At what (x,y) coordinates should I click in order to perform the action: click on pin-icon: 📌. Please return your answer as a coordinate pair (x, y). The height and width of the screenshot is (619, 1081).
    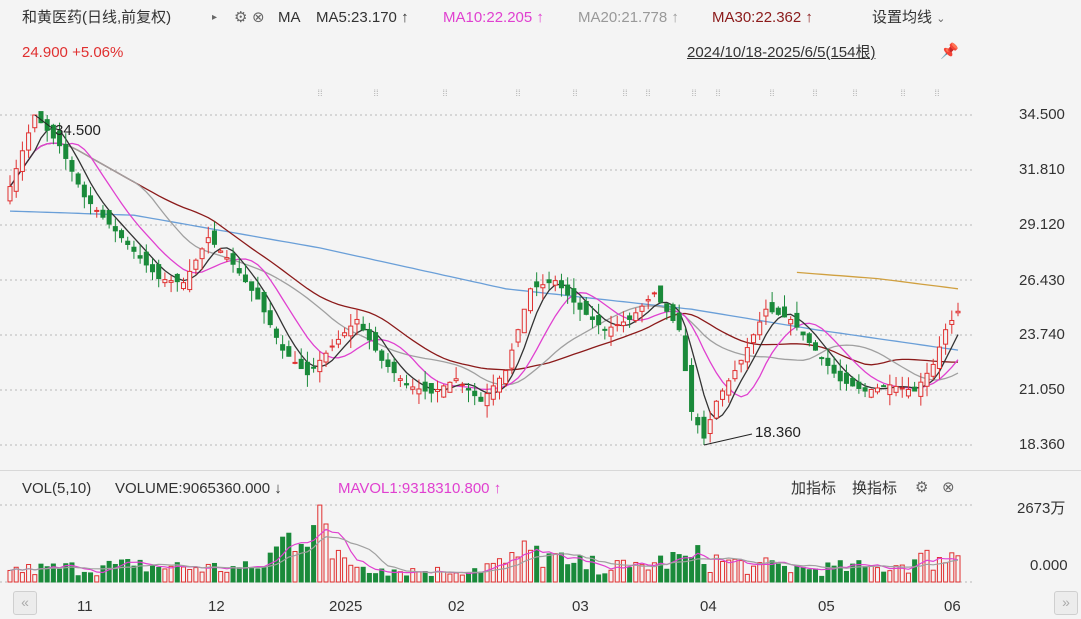
    Looking at the image, I should click on (949, 51).